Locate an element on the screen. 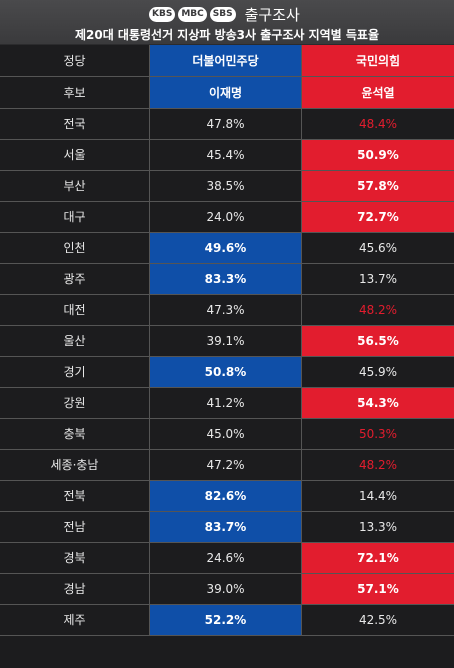 The height and width of the screenshot is (668, 454). lee-share-cell: 45.4% is located at coordinates (225, 155).